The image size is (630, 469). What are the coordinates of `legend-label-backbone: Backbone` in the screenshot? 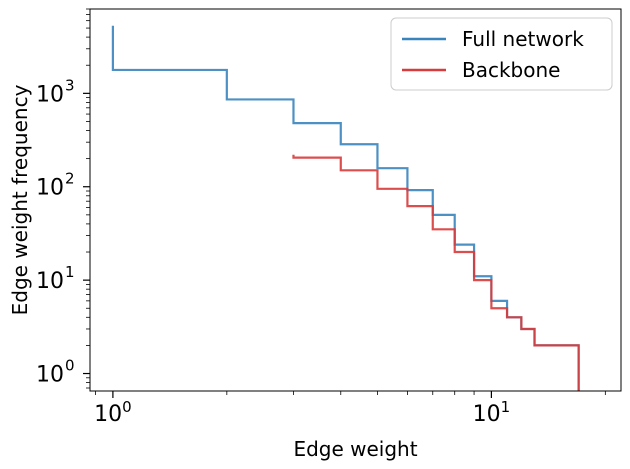 It's located at (511, 70).